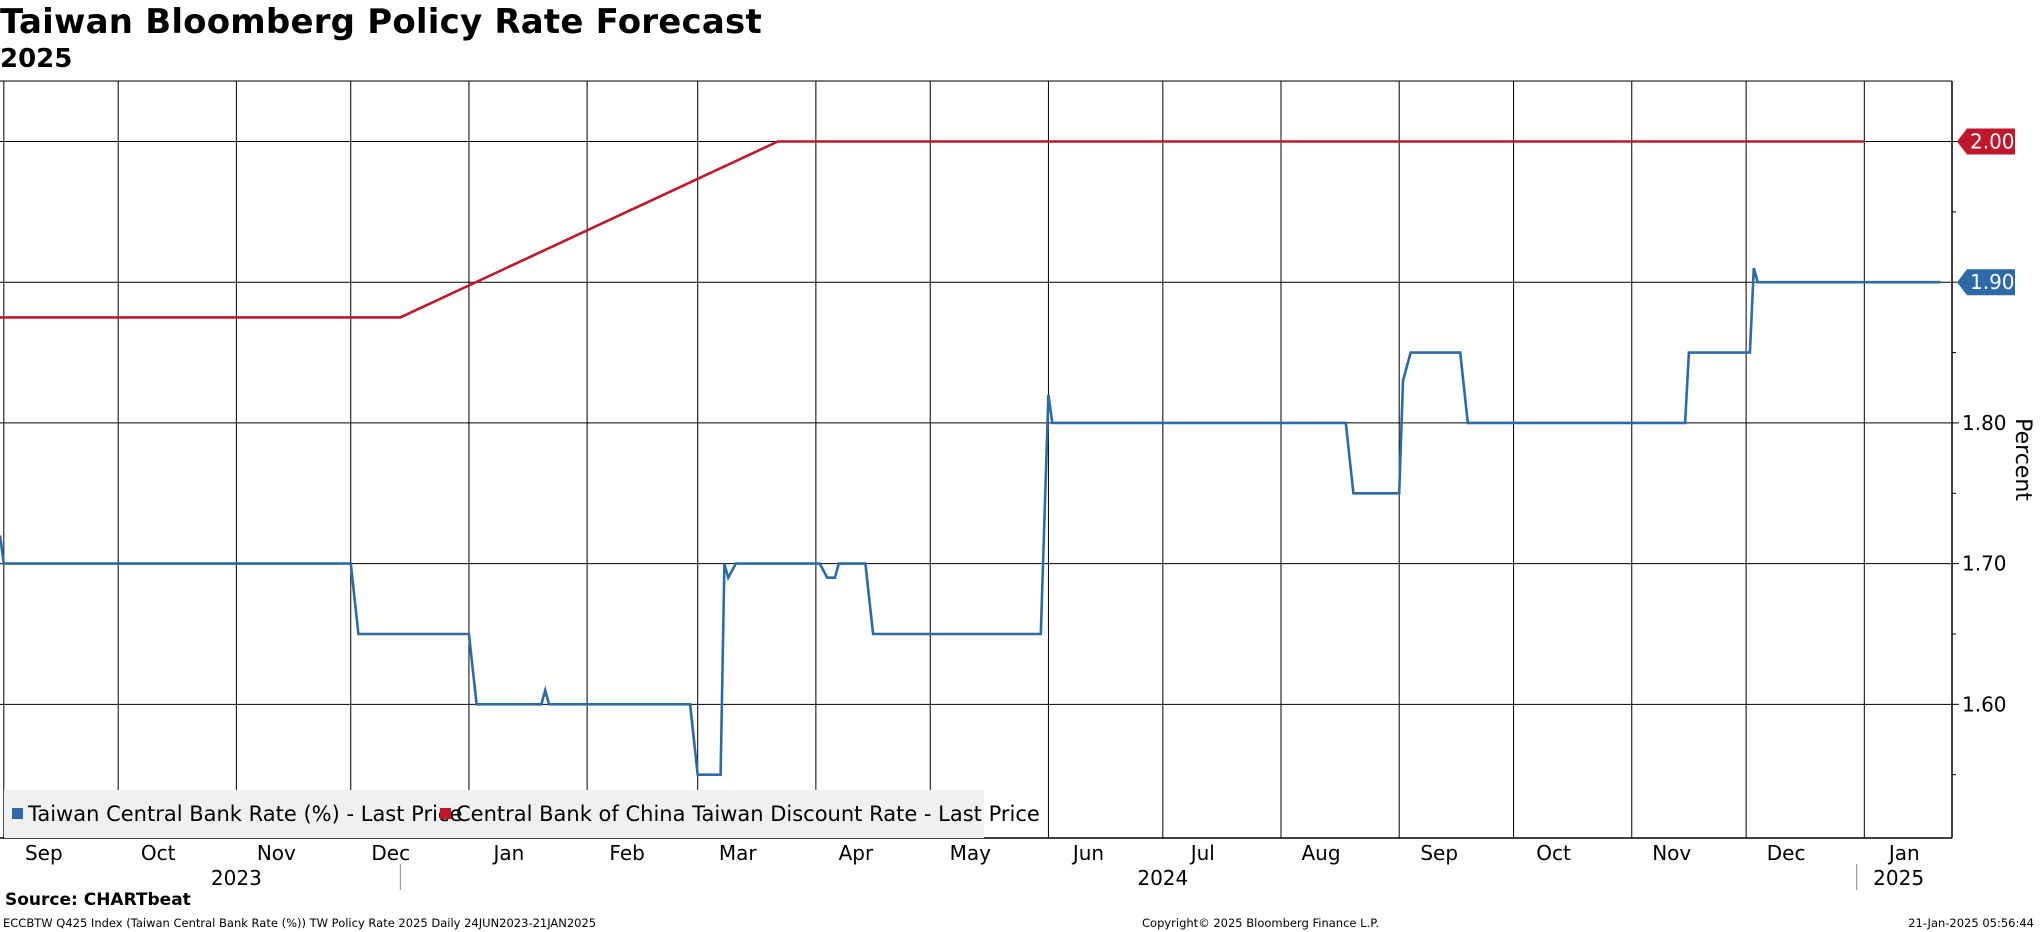  Describe the element at coordinates (236, 878) in the screenshot. I see `x-year-label: 2023` at that location.